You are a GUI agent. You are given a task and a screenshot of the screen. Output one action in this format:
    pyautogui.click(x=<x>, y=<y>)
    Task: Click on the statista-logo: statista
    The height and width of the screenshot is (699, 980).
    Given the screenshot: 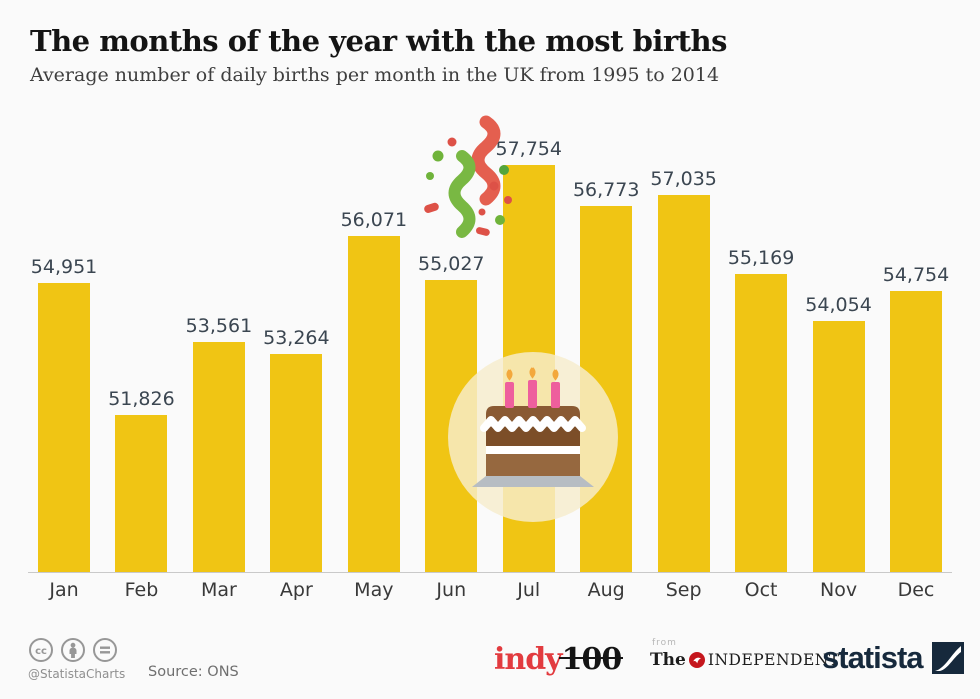 What is the action you would take?
    pyautogui.click(x=893, y=658)
    